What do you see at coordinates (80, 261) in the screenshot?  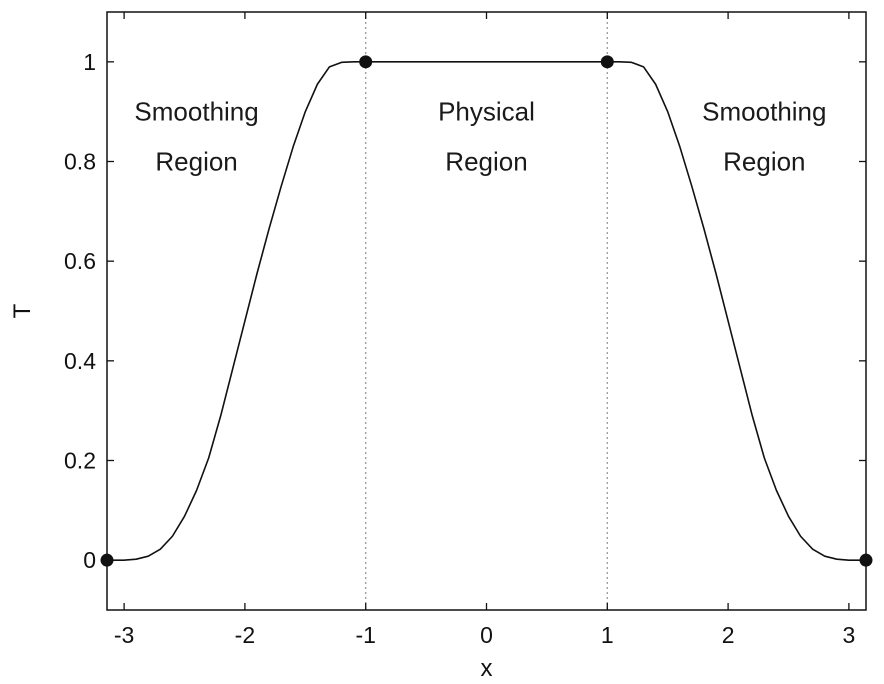 I see `y-tick-label: 0.6` at bounding box center [80, 261].